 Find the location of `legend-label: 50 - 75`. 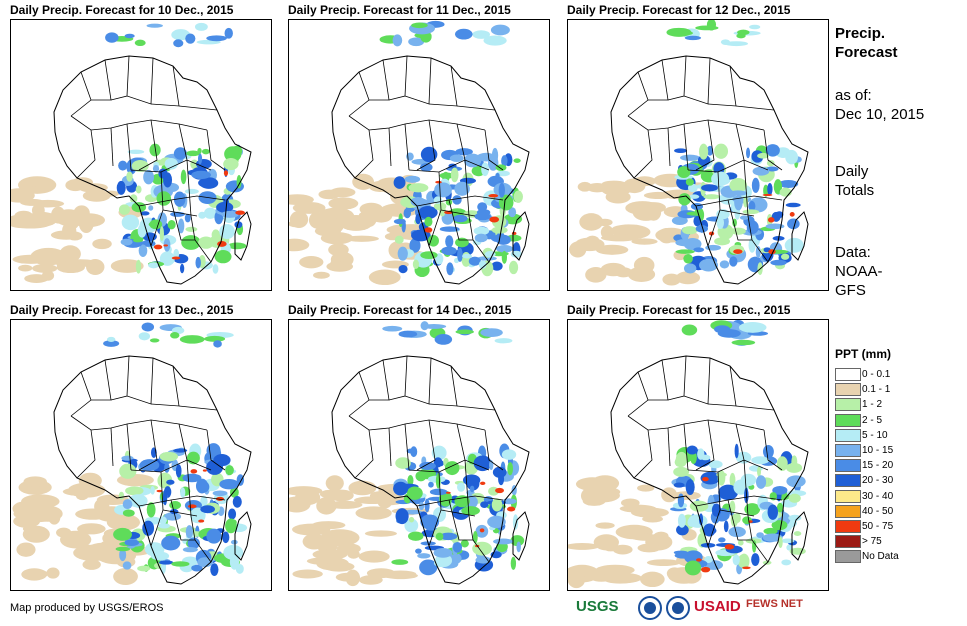

legend-label: 50 - 75 is located at coordinates (878, 526).